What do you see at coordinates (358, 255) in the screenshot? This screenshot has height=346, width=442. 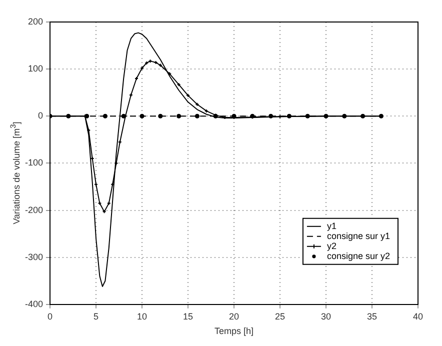 I see `legend-label: consigne sur y2` at bounding box center [358, 255].